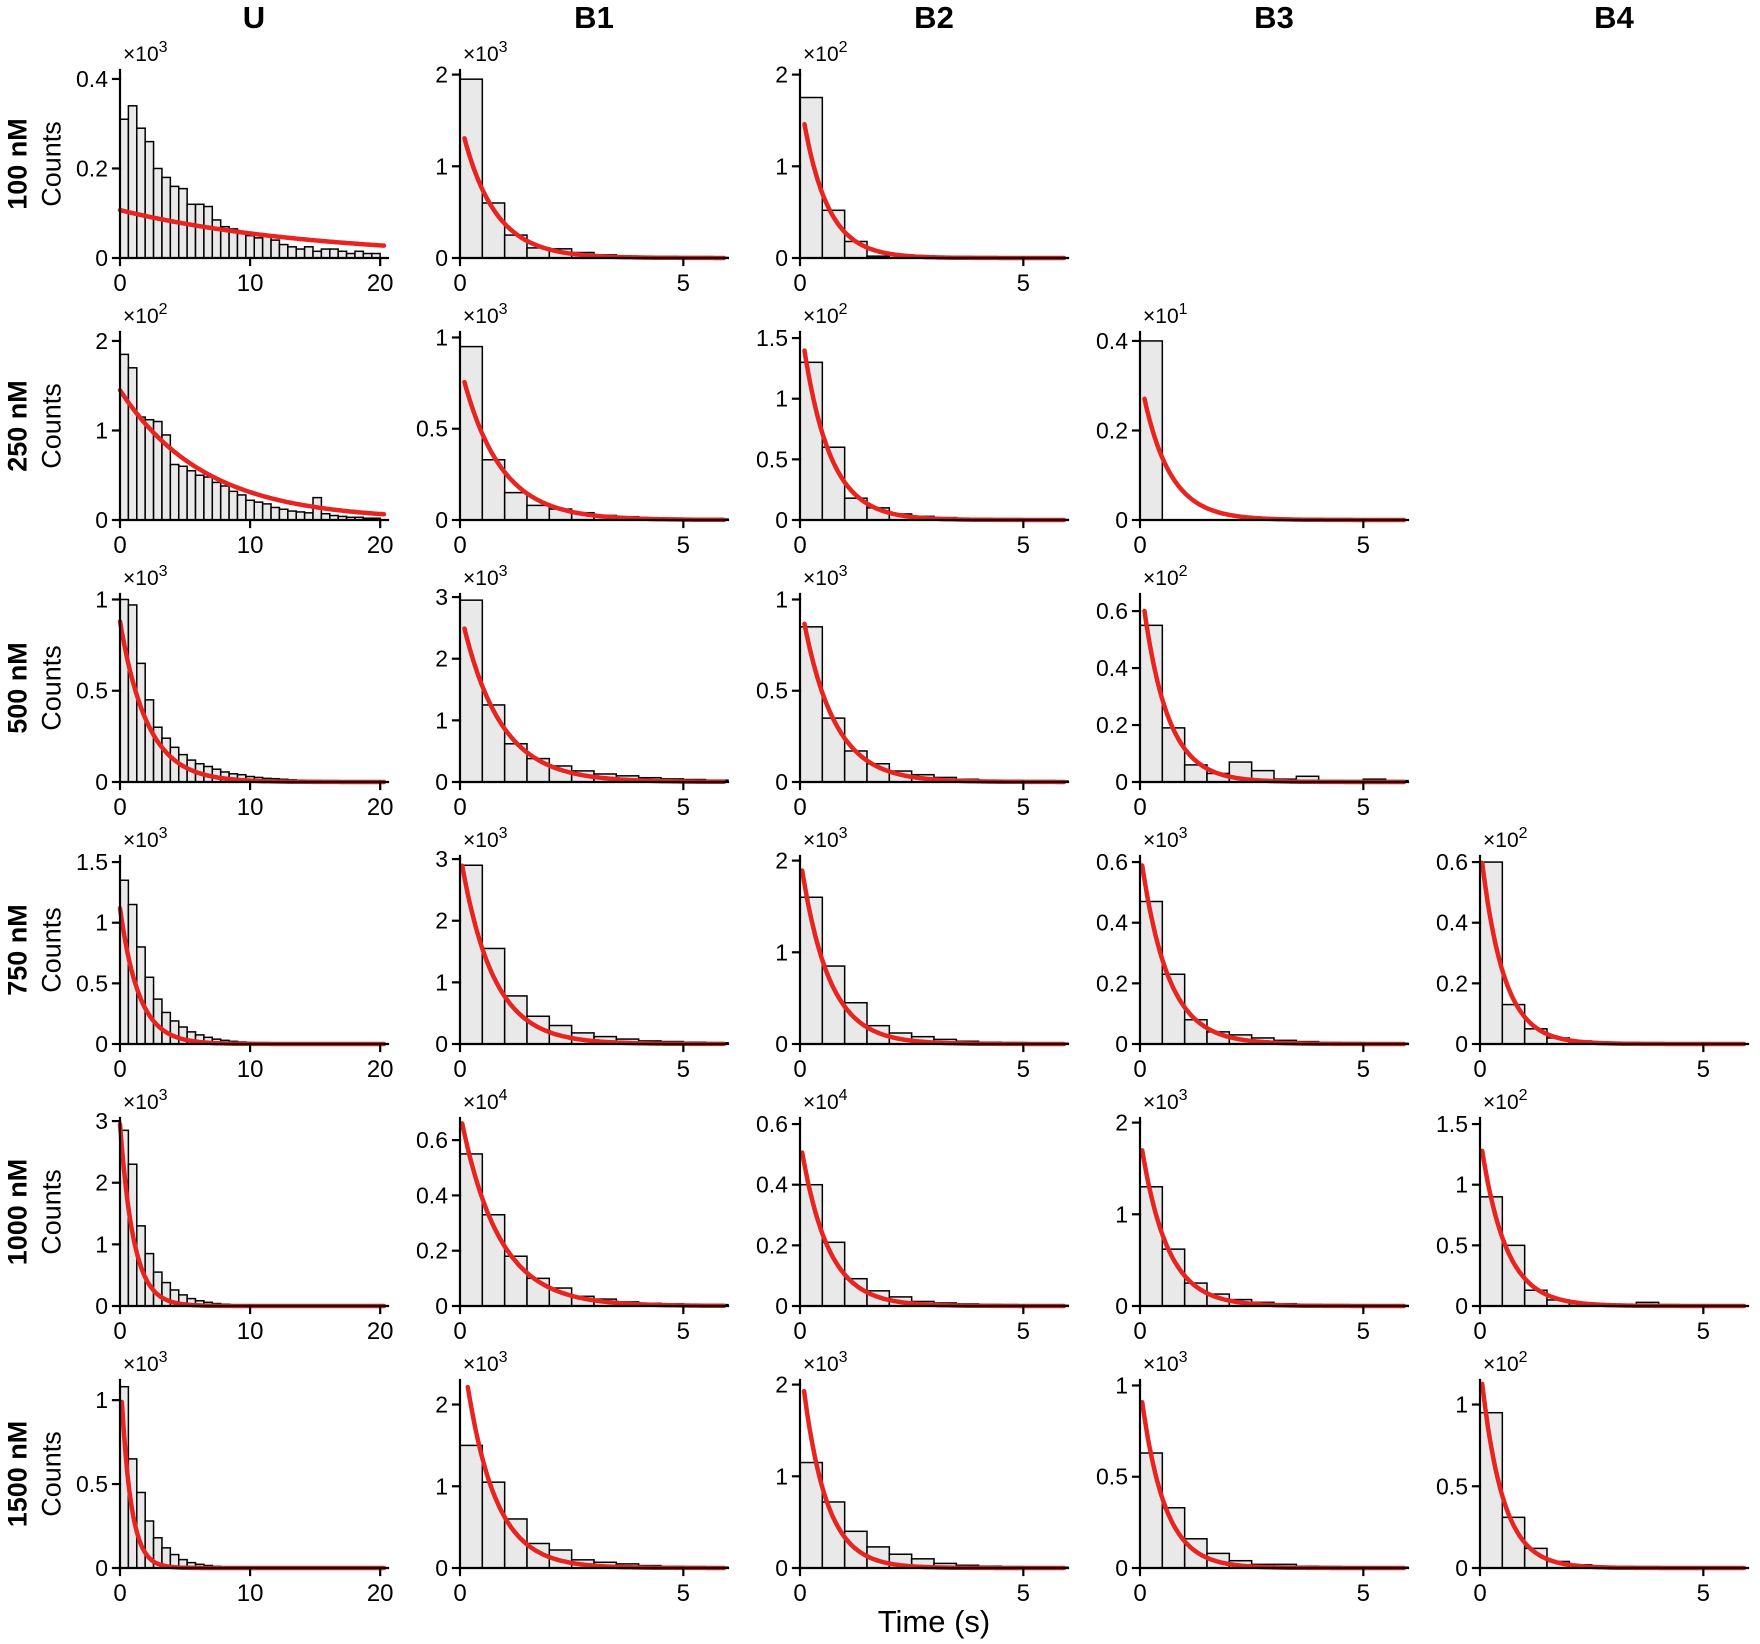 The height and width of the screenshot is (1644, 1760). Describe the element at coordinates (582, 1478) in the screenshot. I see `panel-1500nM-B1: 0 1 2 0 5 ×10³` at that location.